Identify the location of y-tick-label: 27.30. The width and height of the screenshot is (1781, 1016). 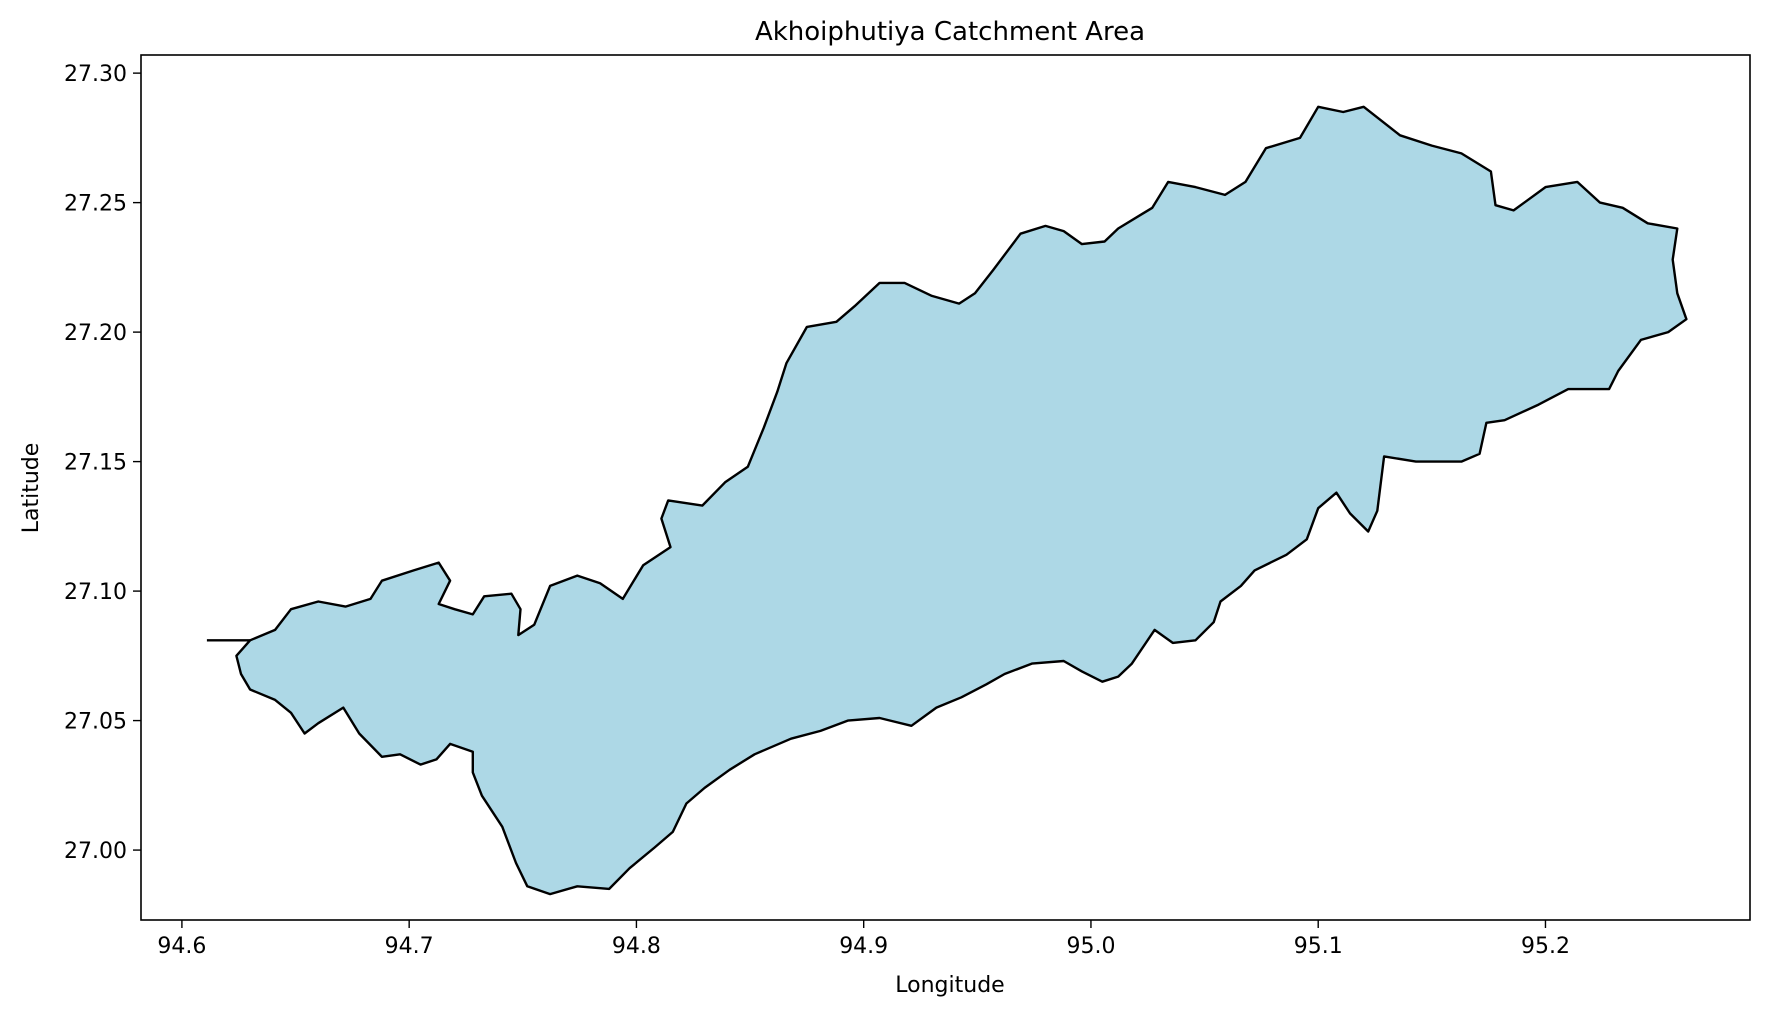
(95, 74).